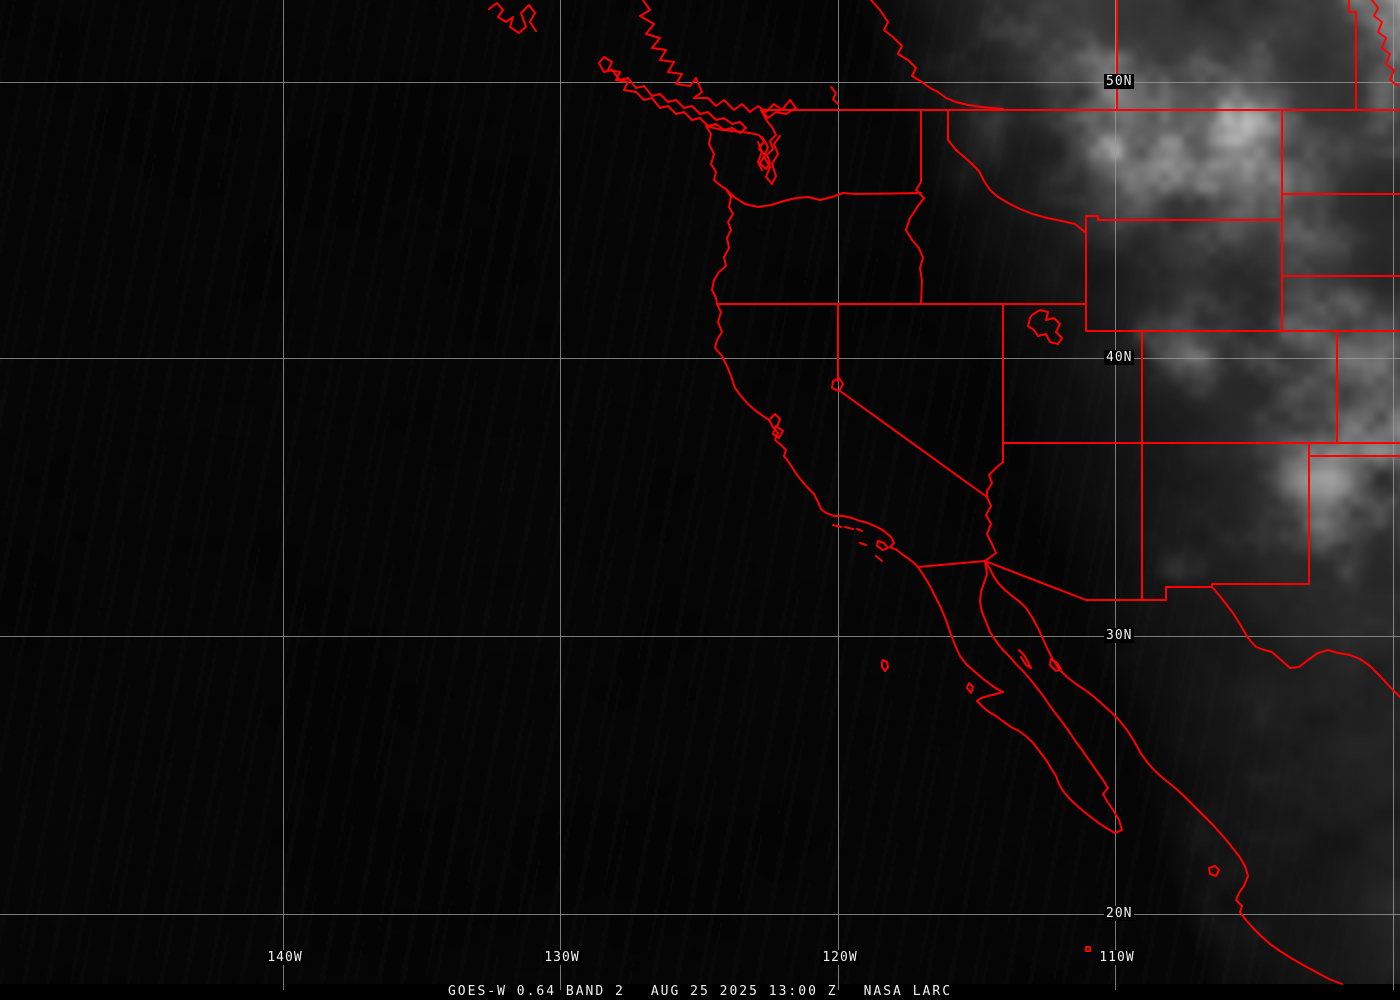 Image resolution: width=1400 pixels, height=1000 pixels. Describe the element at coordinates (1119, 357) in the screenshot. I see `lat-label-40n: 40N` at that location.